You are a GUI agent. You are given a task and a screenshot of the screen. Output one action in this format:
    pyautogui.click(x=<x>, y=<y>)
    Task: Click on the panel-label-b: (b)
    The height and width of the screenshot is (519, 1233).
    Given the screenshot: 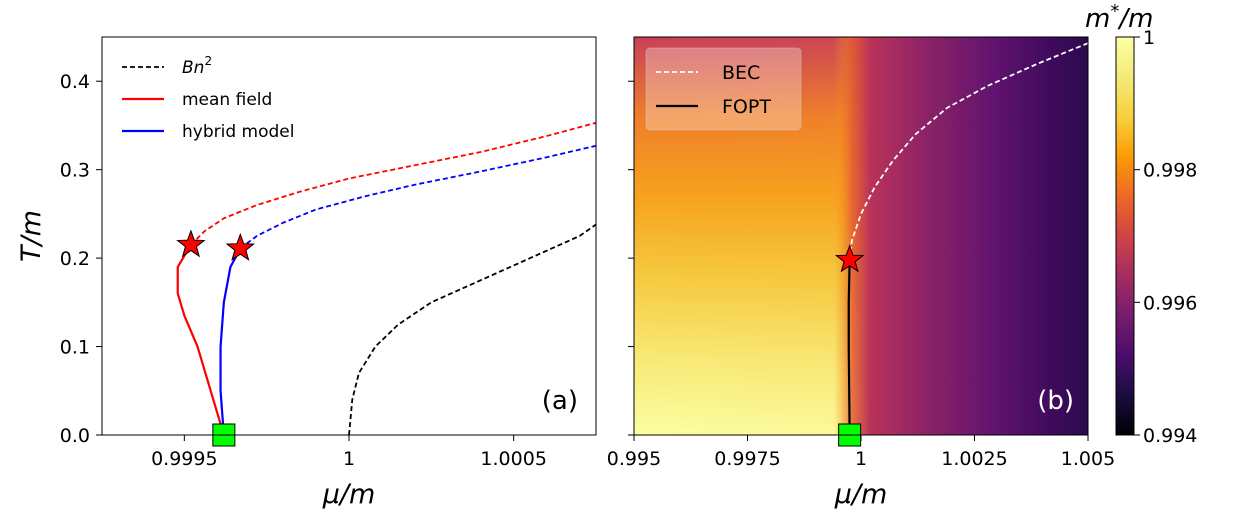 What is the action you would take?
    pyautogui.click(x=1055, y=401)
    